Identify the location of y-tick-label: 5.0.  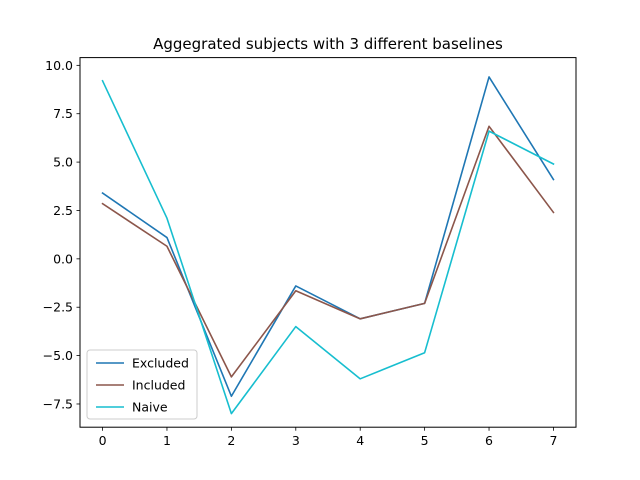
(63, 162).